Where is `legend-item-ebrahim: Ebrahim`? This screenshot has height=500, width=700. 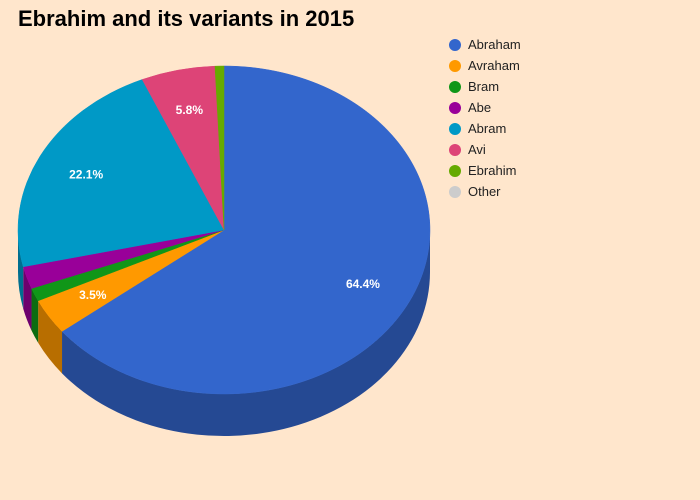 legend-item-ebrahim: Ebrahim is located at coordinates (485, 170).